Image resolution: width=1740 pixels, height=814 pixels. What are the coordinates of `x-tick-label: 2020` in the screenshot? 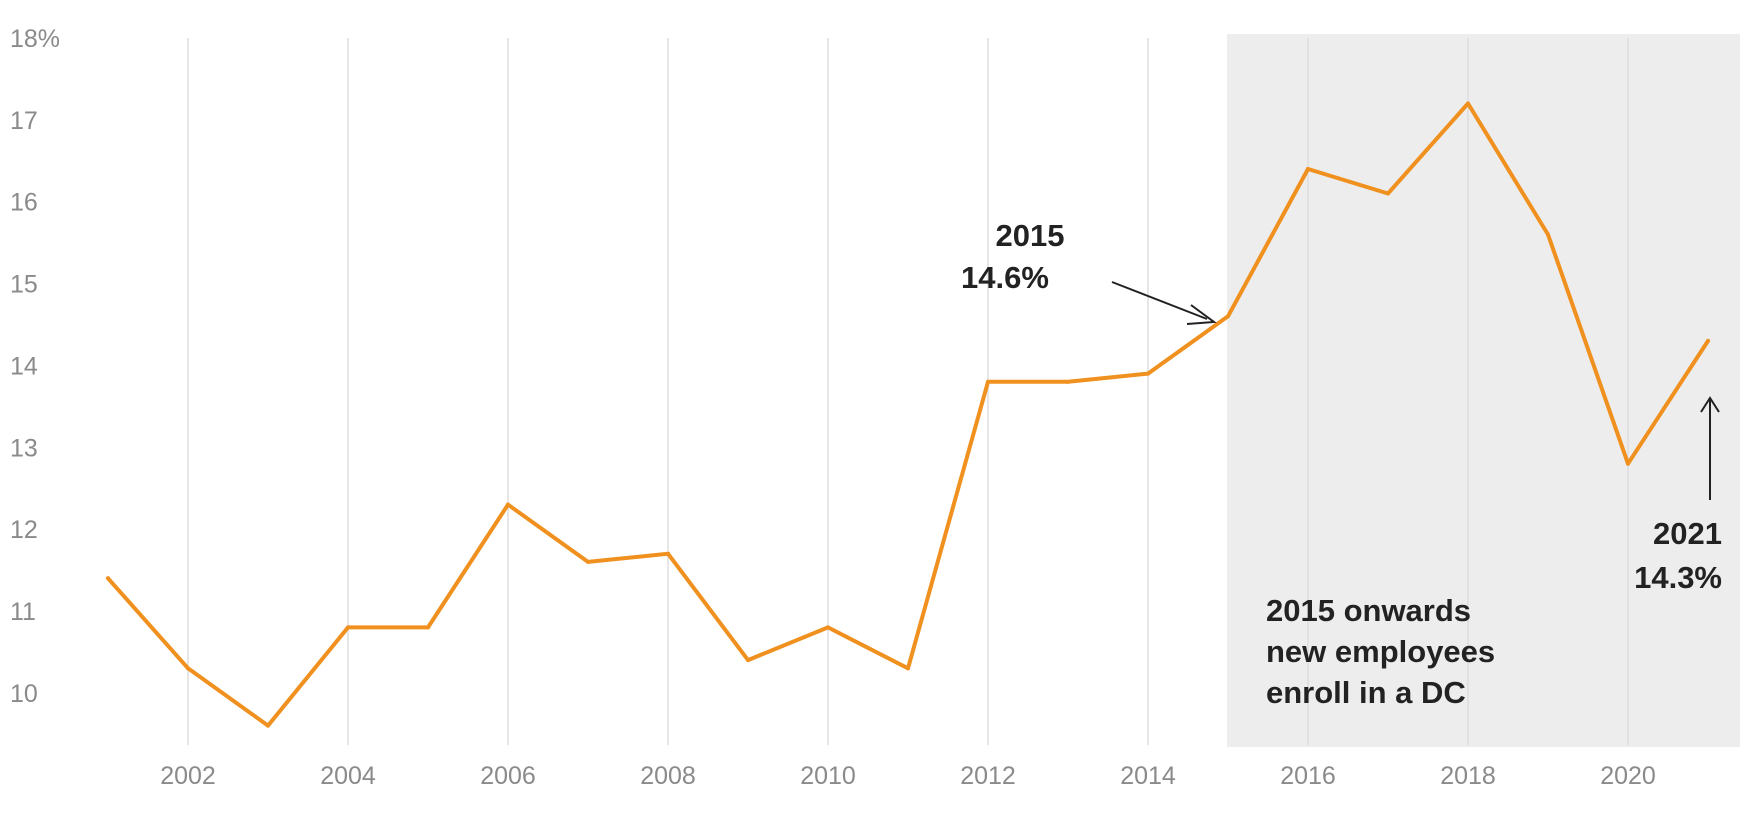 It's located at (1628, 776).